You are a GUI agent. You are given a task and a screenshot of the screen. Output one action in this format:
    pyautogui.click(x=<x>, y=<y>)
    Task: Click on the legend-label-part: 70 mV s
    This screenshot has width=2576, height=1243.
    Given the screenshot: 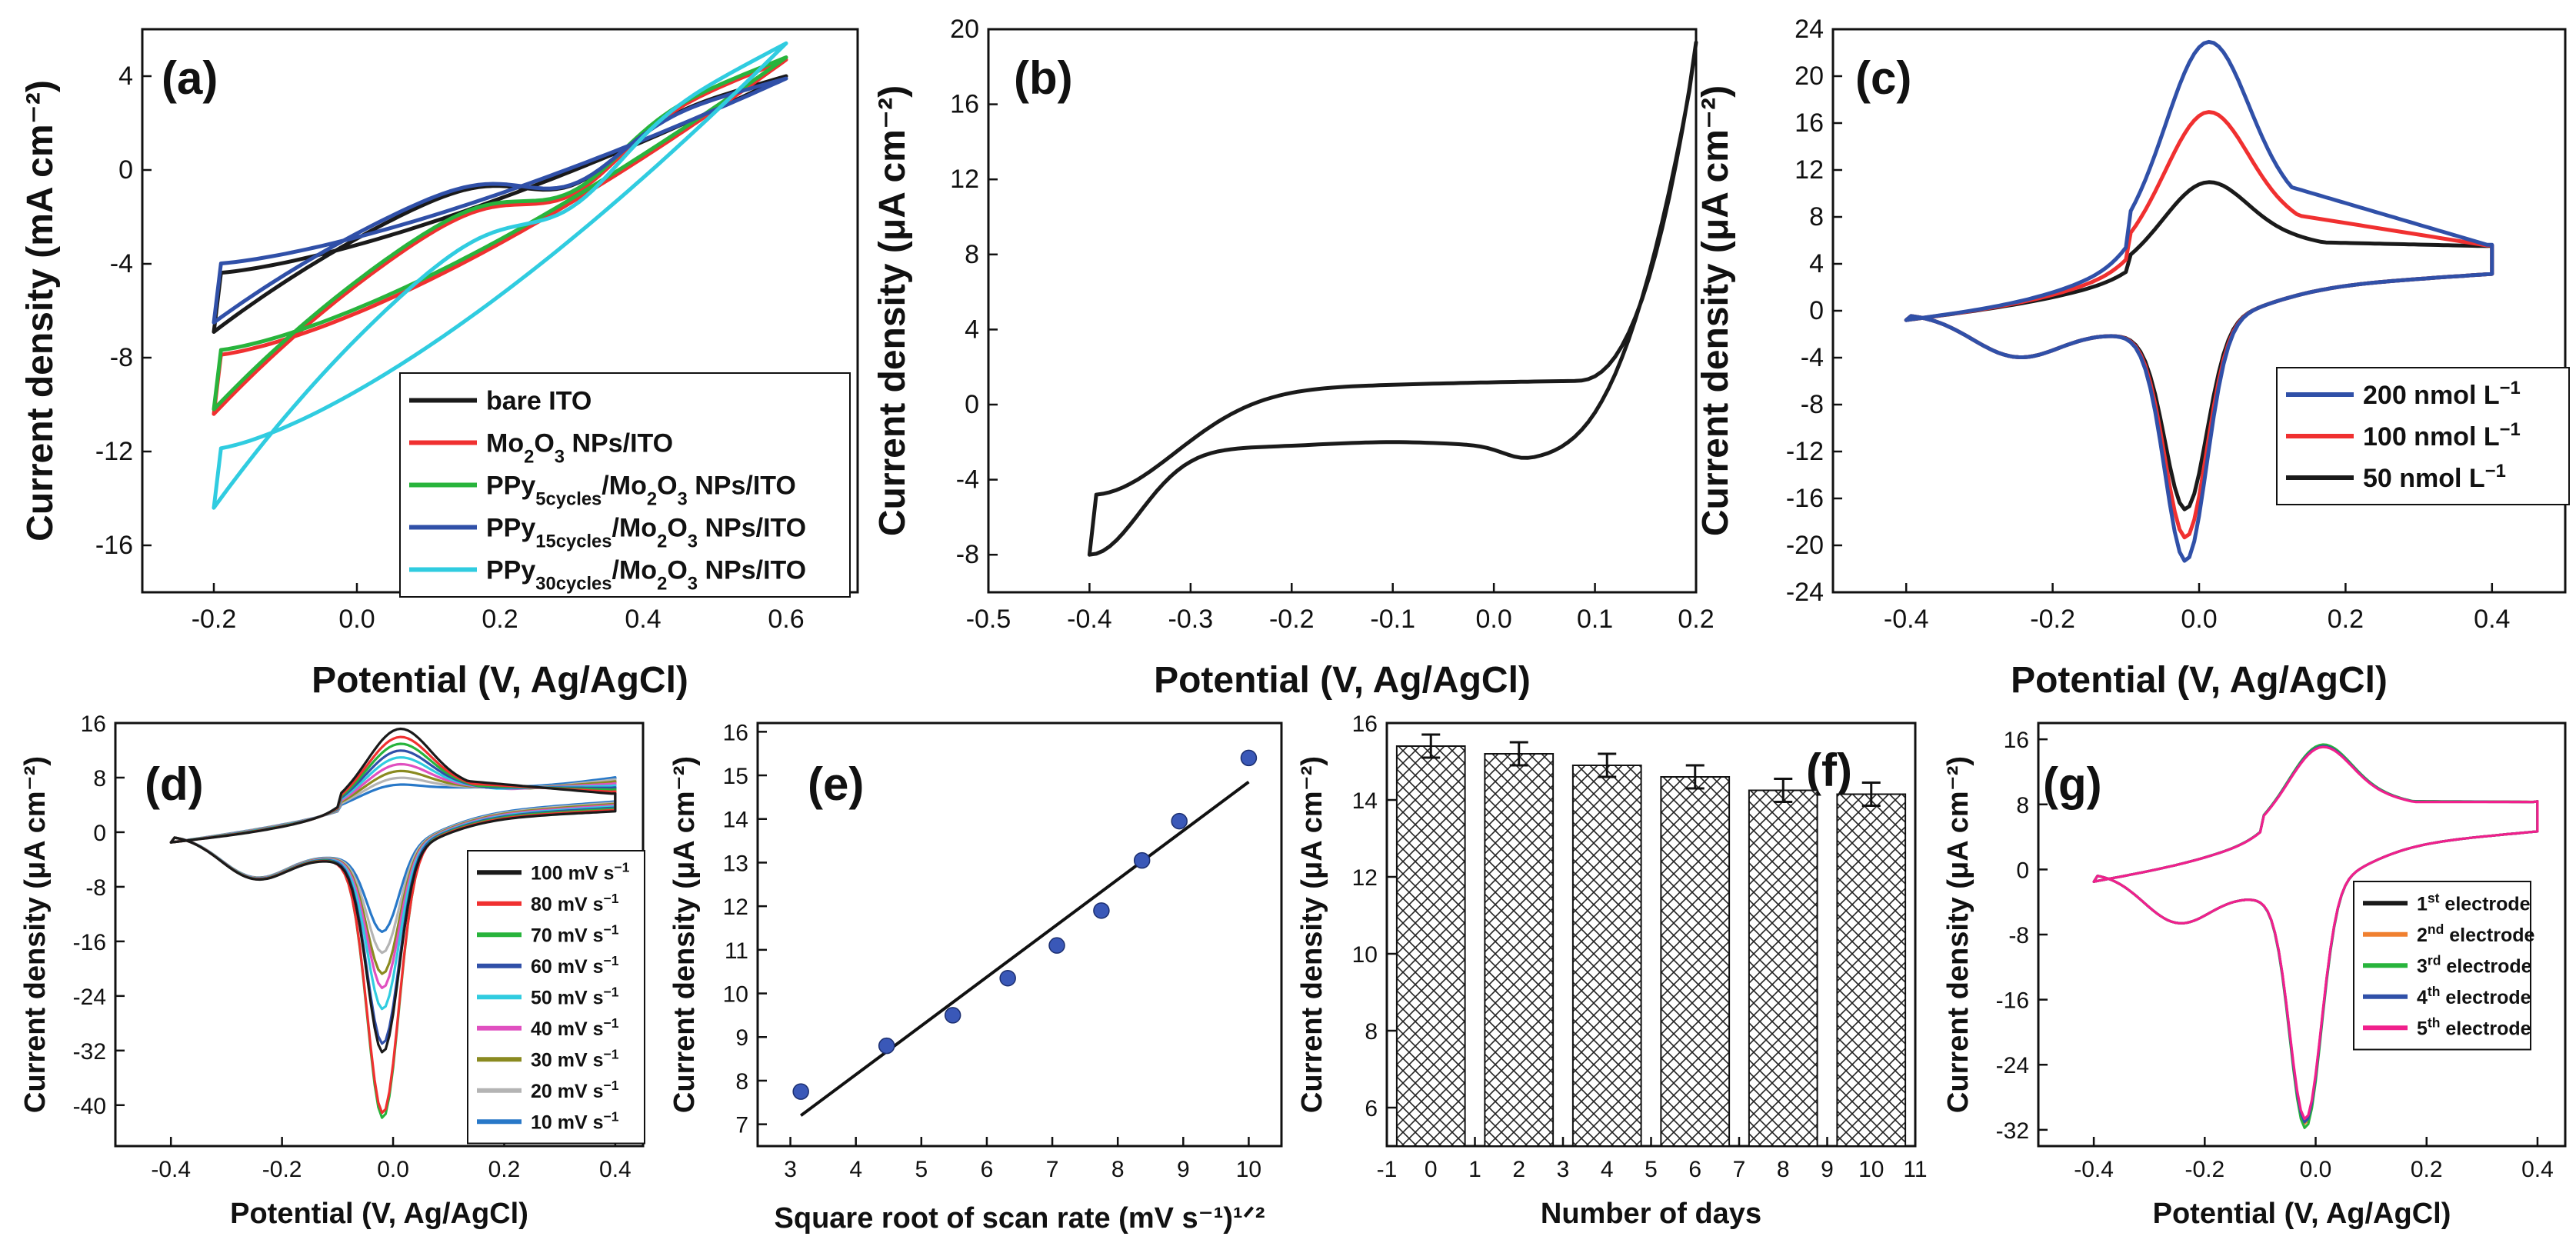 What is the action you would take?
    pyautogui.click(x=567, y=935)
    